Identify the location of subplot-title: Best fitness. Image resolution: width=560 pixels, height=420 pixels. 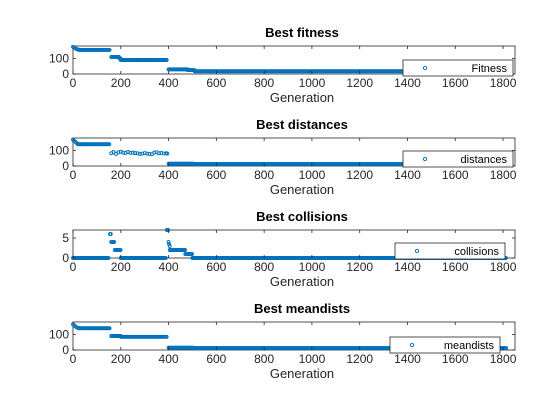
(302, 32).